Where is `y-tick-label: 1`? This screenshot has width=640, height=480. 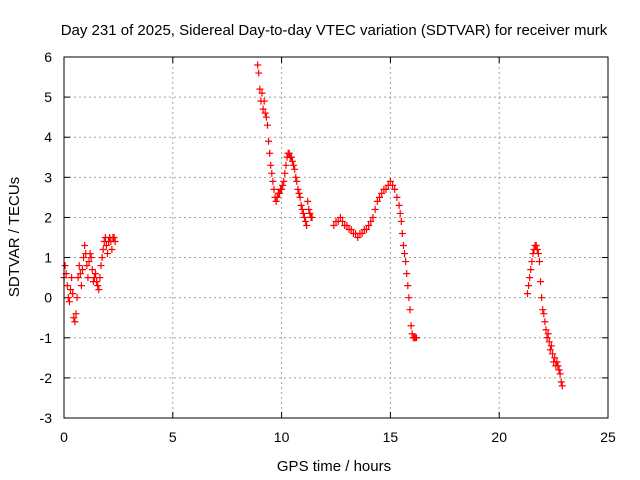
y-tick-label: 1 is located at coordinates (48, 258).